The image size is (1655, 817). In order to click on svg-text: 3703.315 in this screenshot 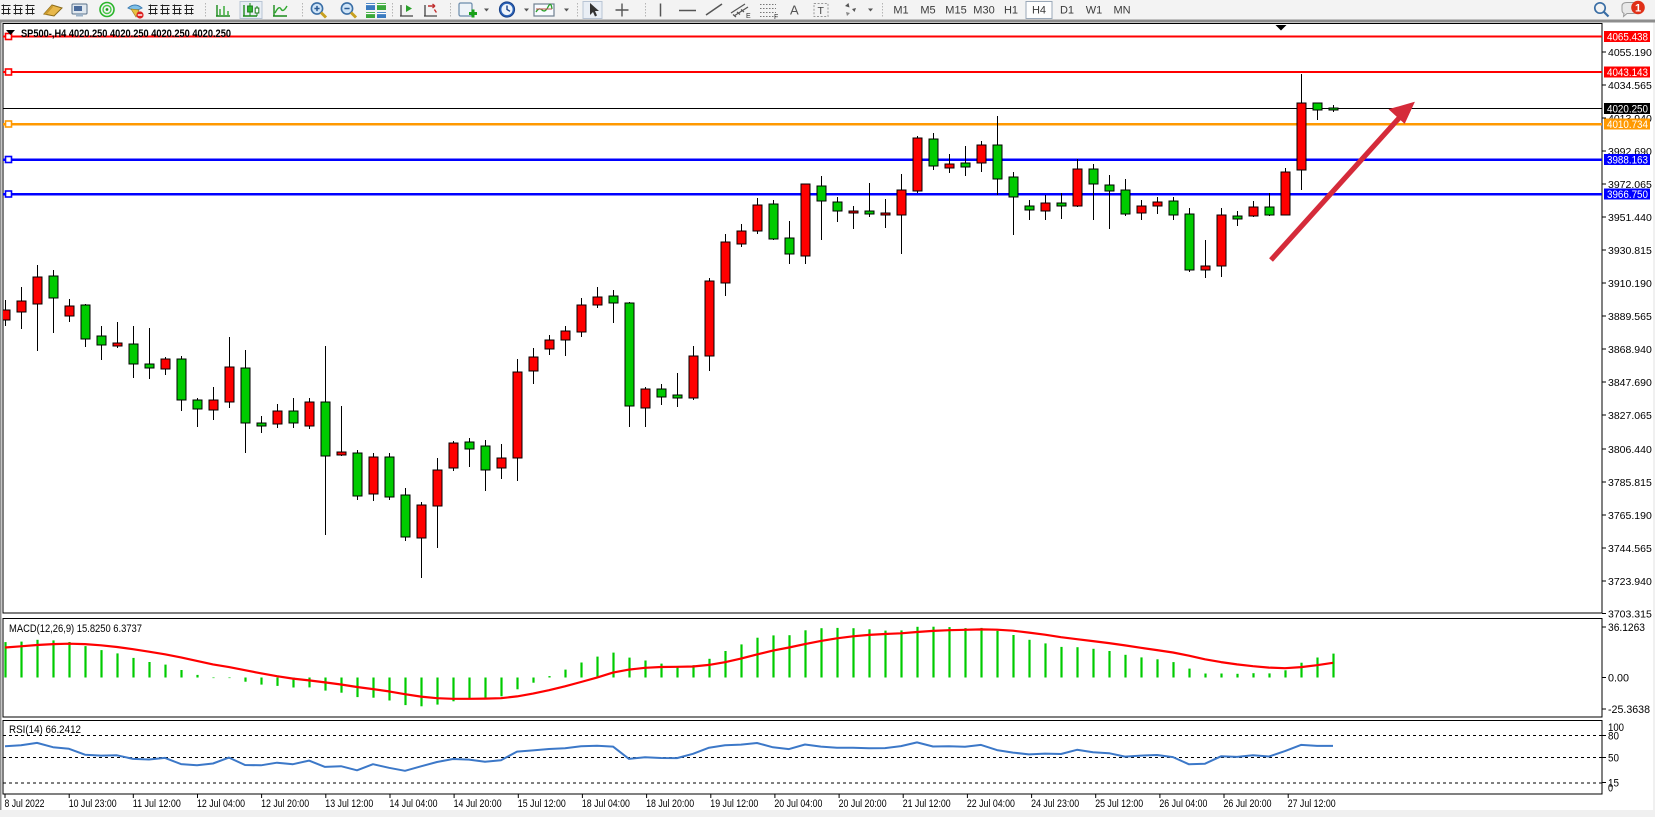, I will do `click(1630, 615)`.